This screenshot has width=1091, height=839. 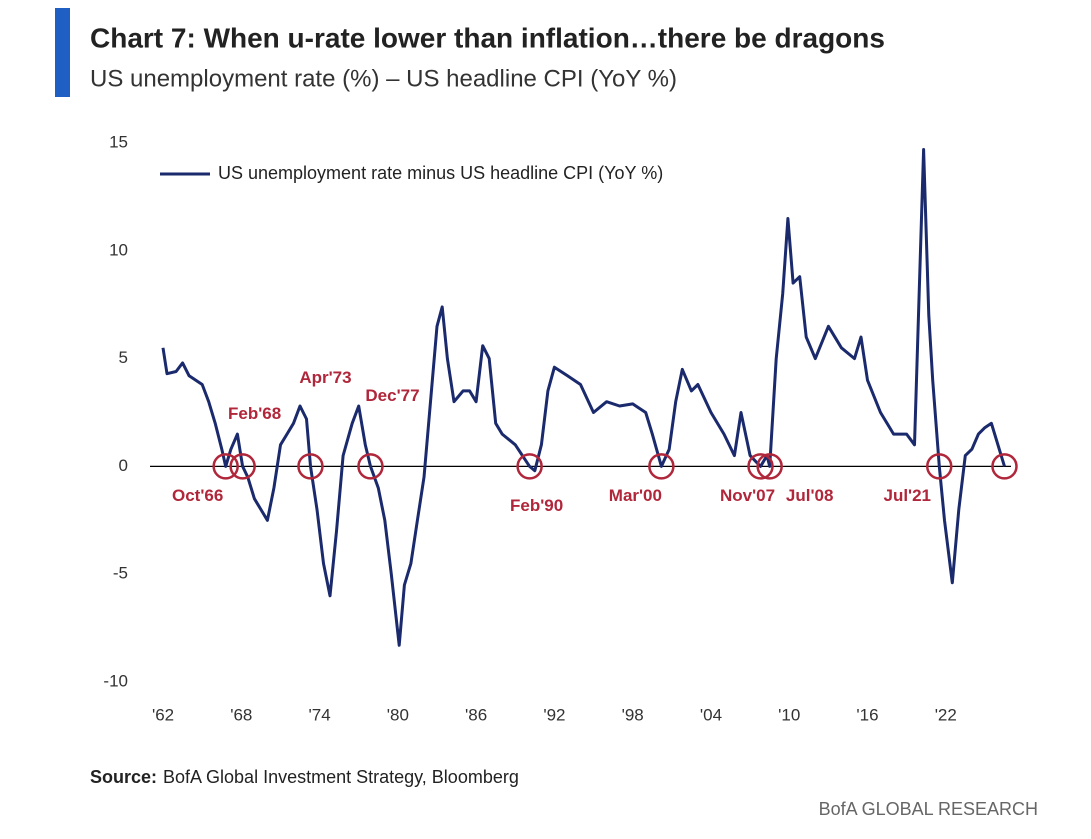 I want to click on x-tick-label: '10, so click(x=789, y=714).